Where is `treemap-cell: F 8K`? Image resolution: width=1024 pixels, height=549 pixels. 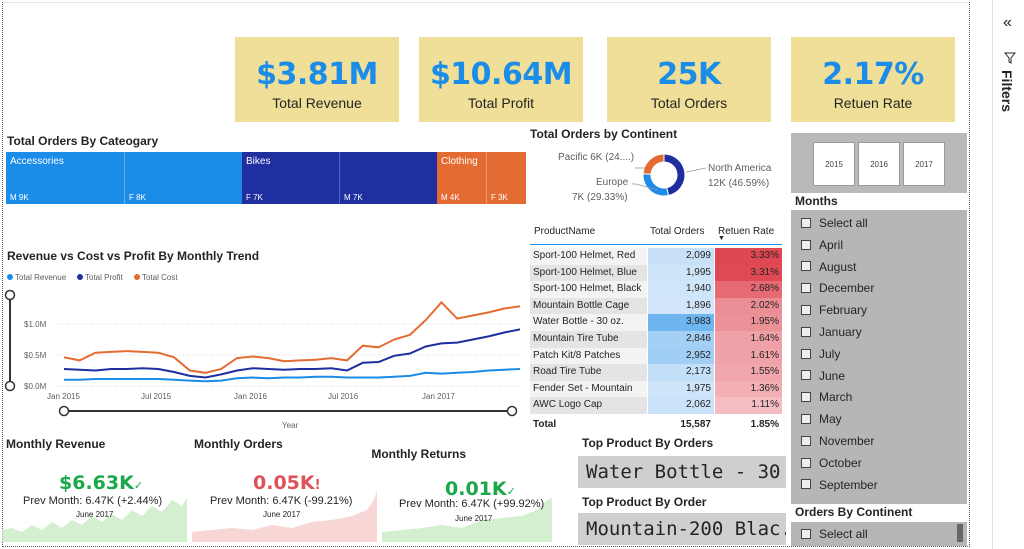
treemap-cell: F 8K is located at coordinates (183, 178).